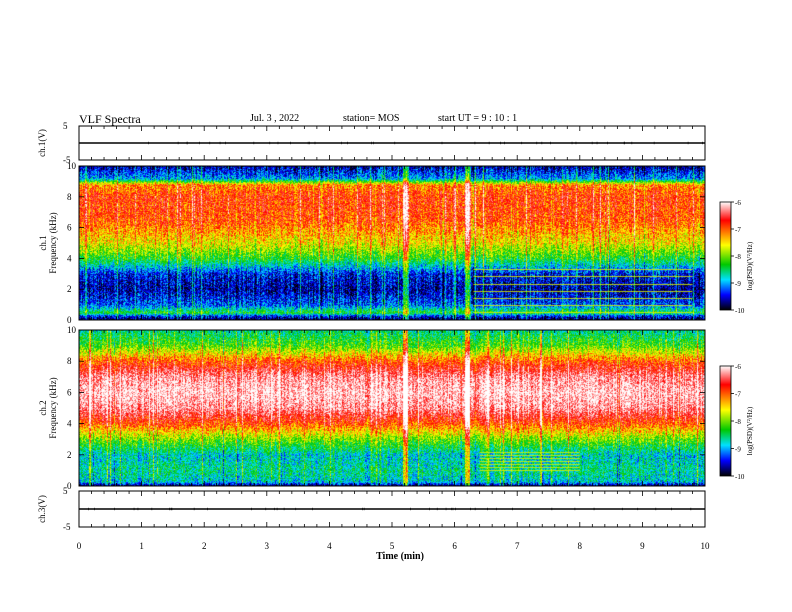  Describe the element at coordinates (72, 166) in the screenshot. I see `y-tick-label-1-5: 10` at that location.